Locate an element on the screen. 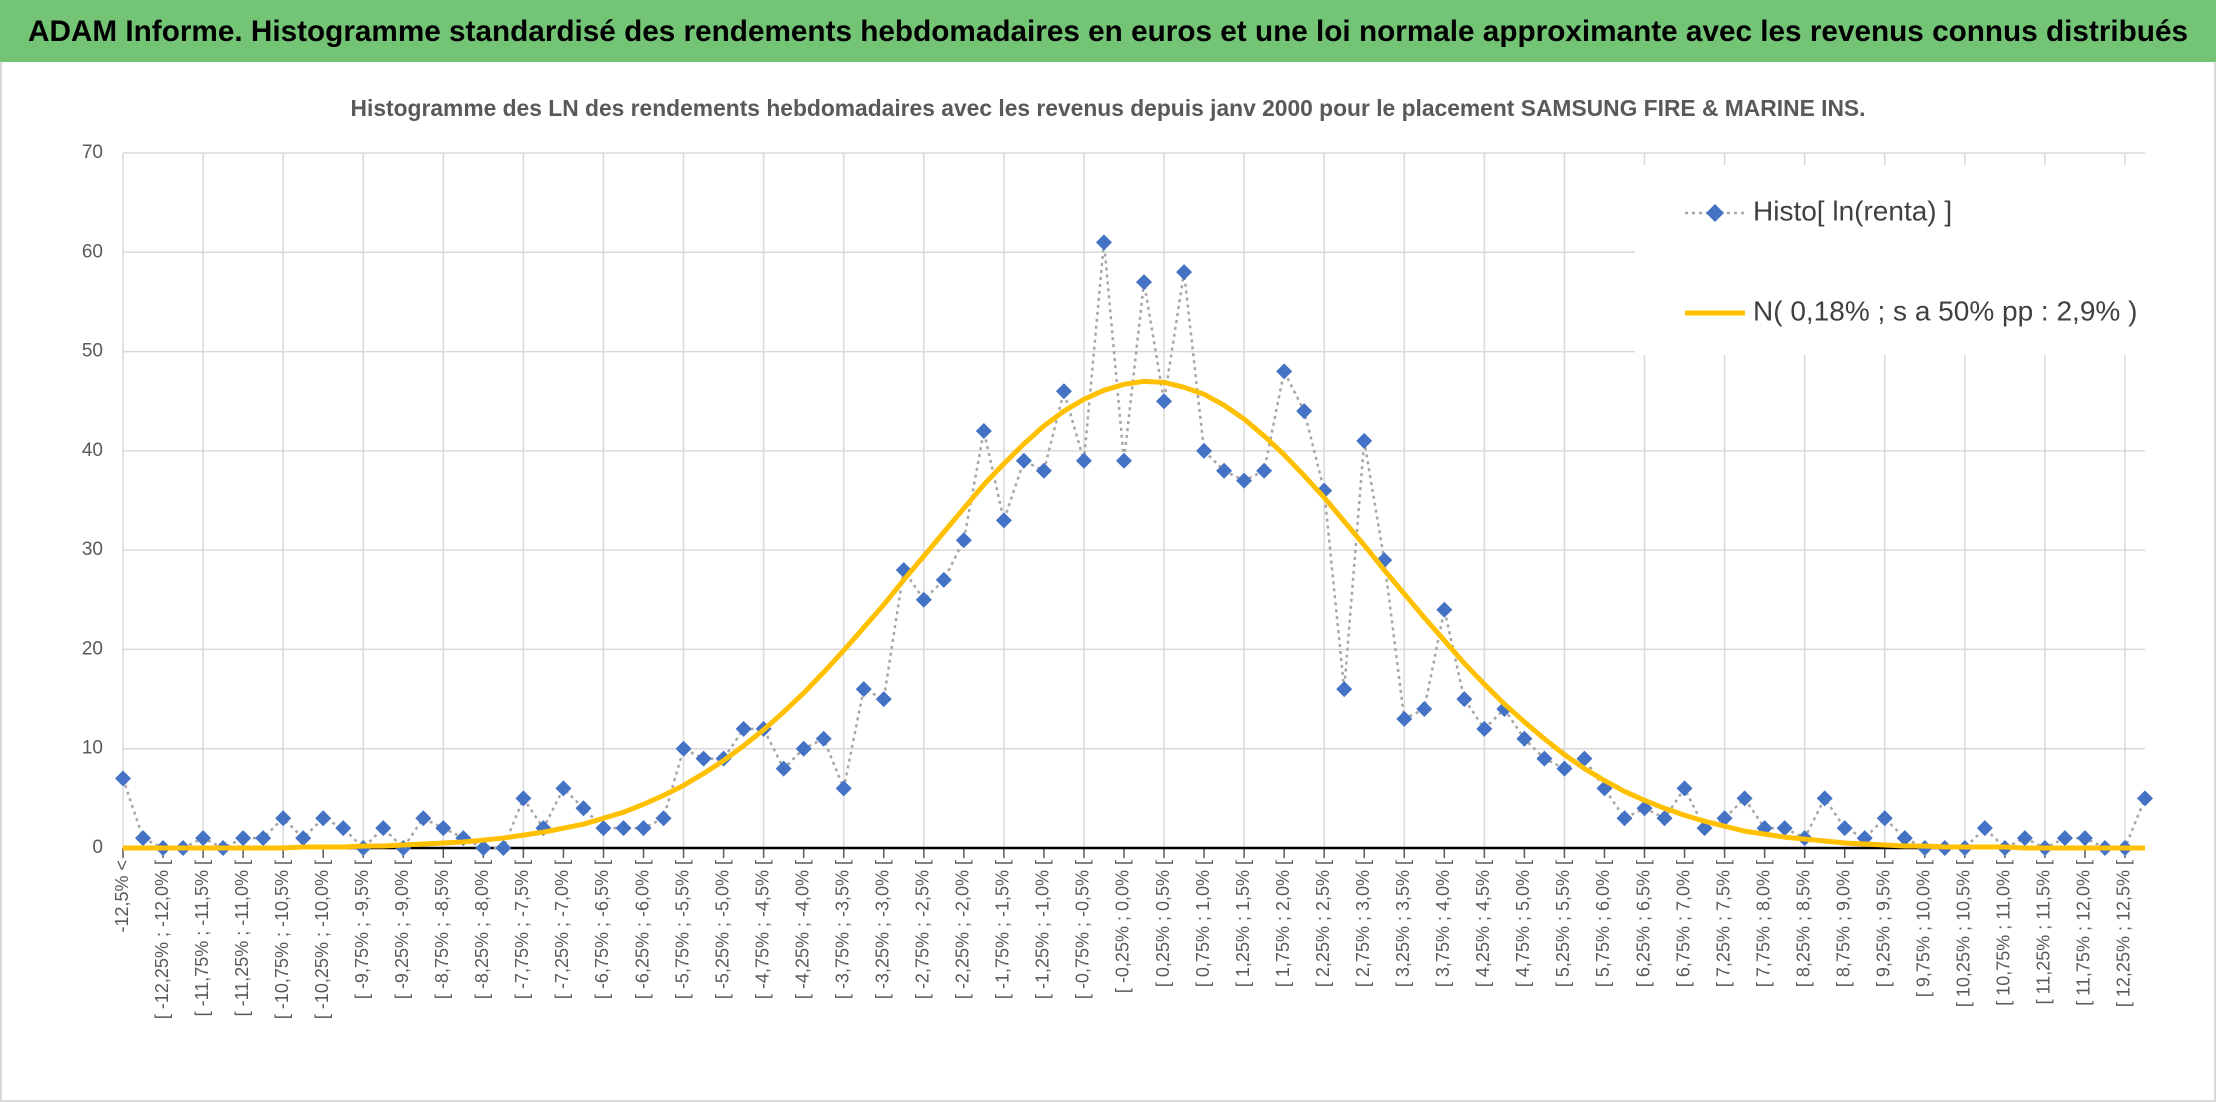 Image resolution: width=2216 pixels, height=1102 pixels. legend-marker is located at coordinates (1715, 213).